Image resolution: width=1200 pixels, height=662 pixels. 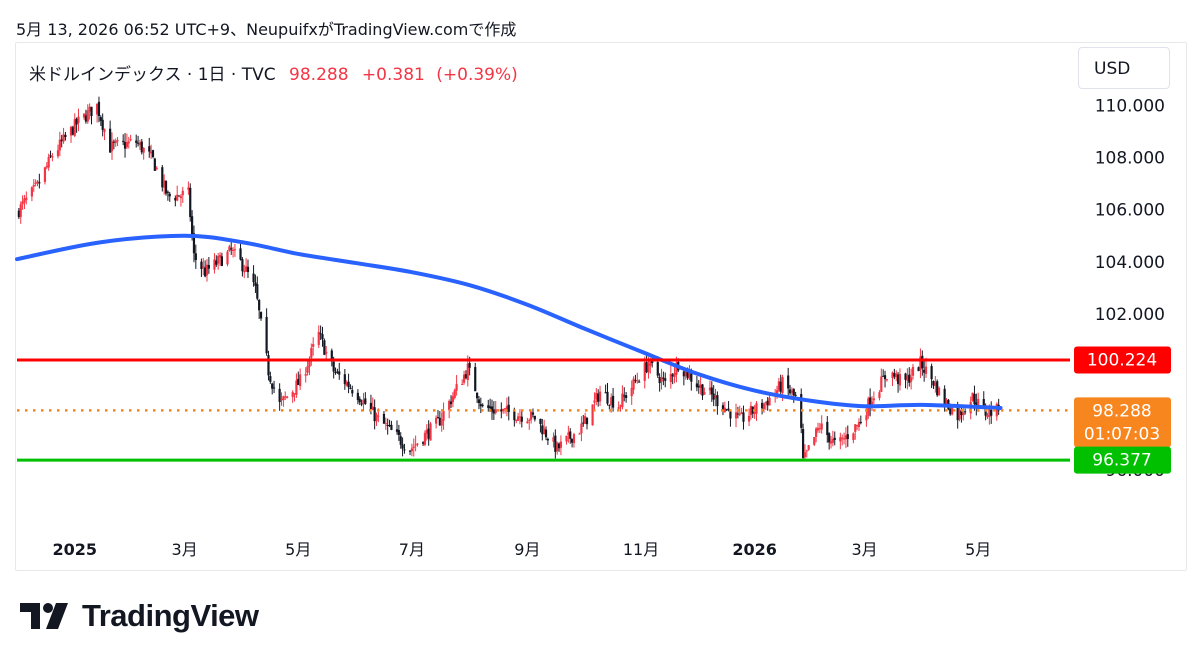 I want to click on symbol-name: 米ドルインデックス · 1日 · TVC, so click(x=152, y=75).